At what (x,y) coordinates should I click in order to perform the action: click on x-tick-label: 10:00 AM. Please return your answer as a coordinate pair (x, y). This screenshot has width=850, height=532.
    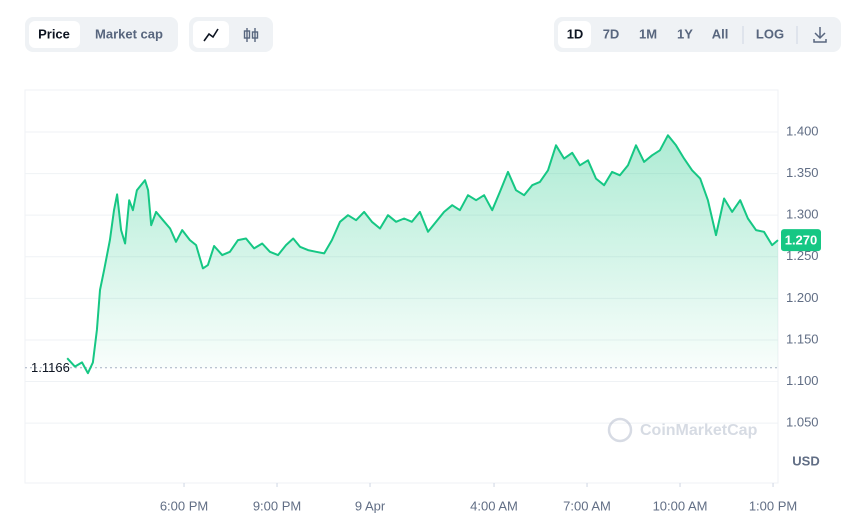
    Looking at the image, I should click on (680, 505).